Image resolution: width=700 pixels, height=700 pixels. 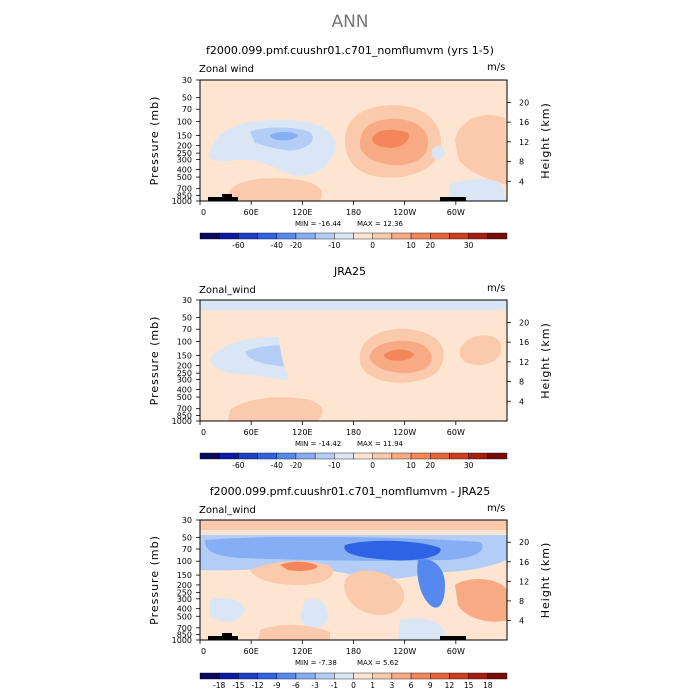 I want to click on panel-1-easterly-core, so click(x=284, y=136).